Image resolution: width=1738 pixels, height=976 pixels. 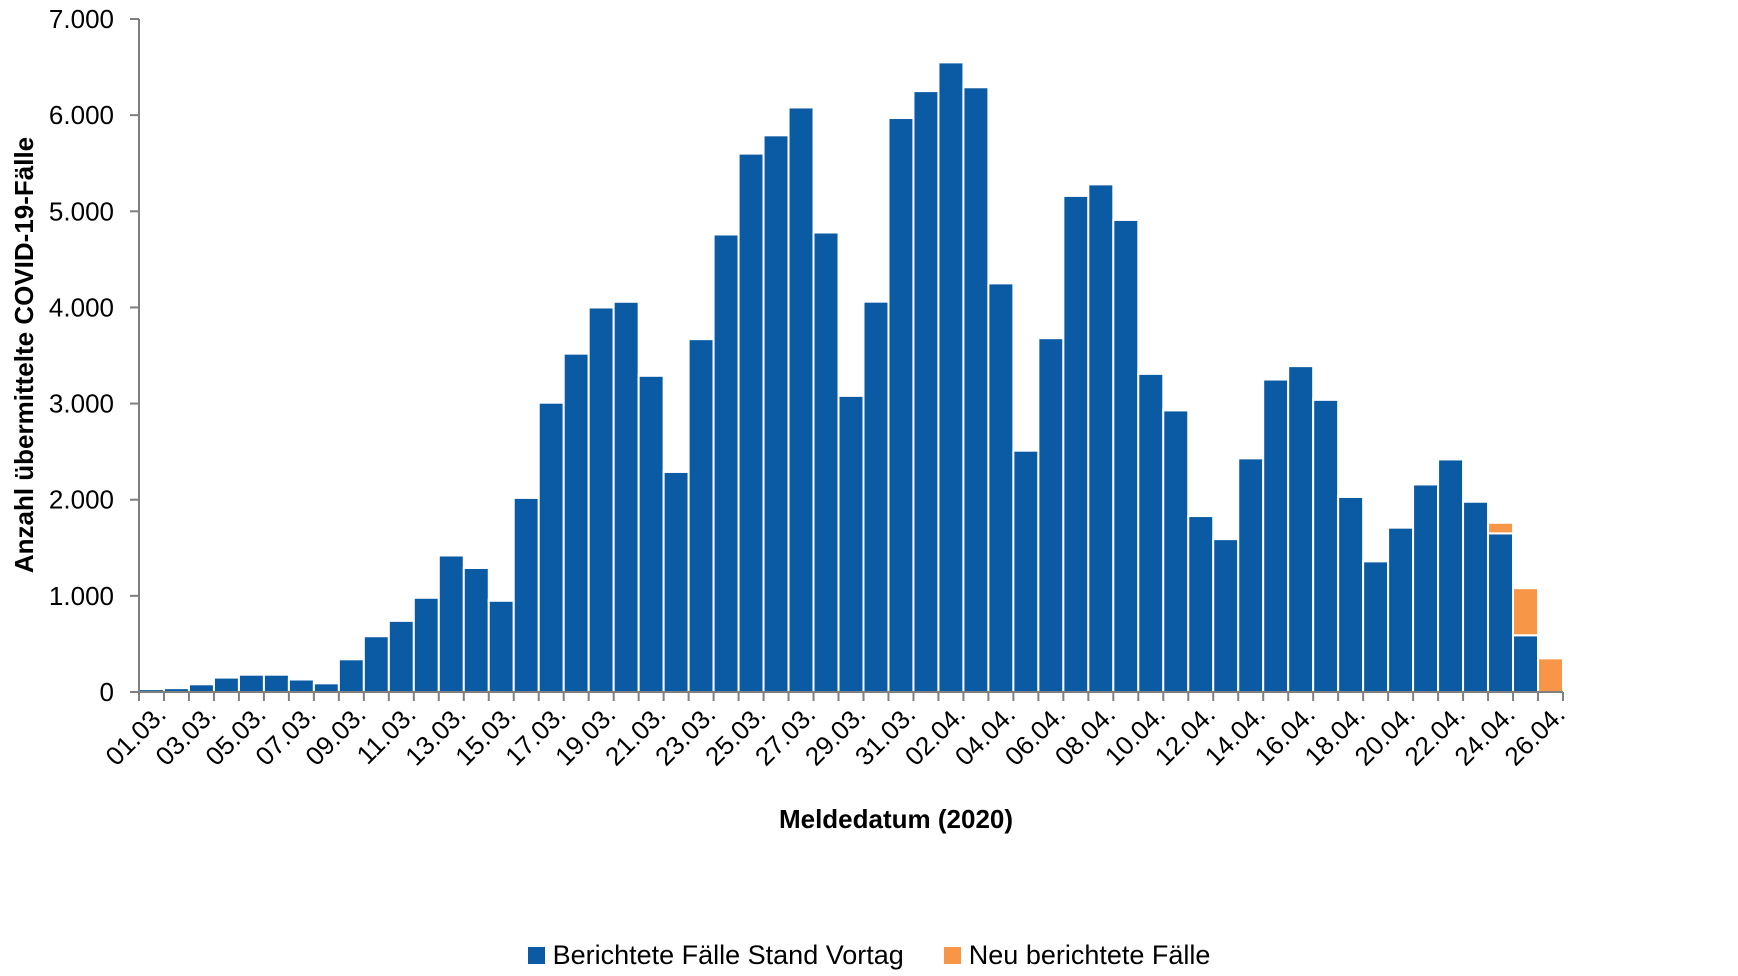 I want to click on legend-swatch-blue, so click(x=536, y=955).